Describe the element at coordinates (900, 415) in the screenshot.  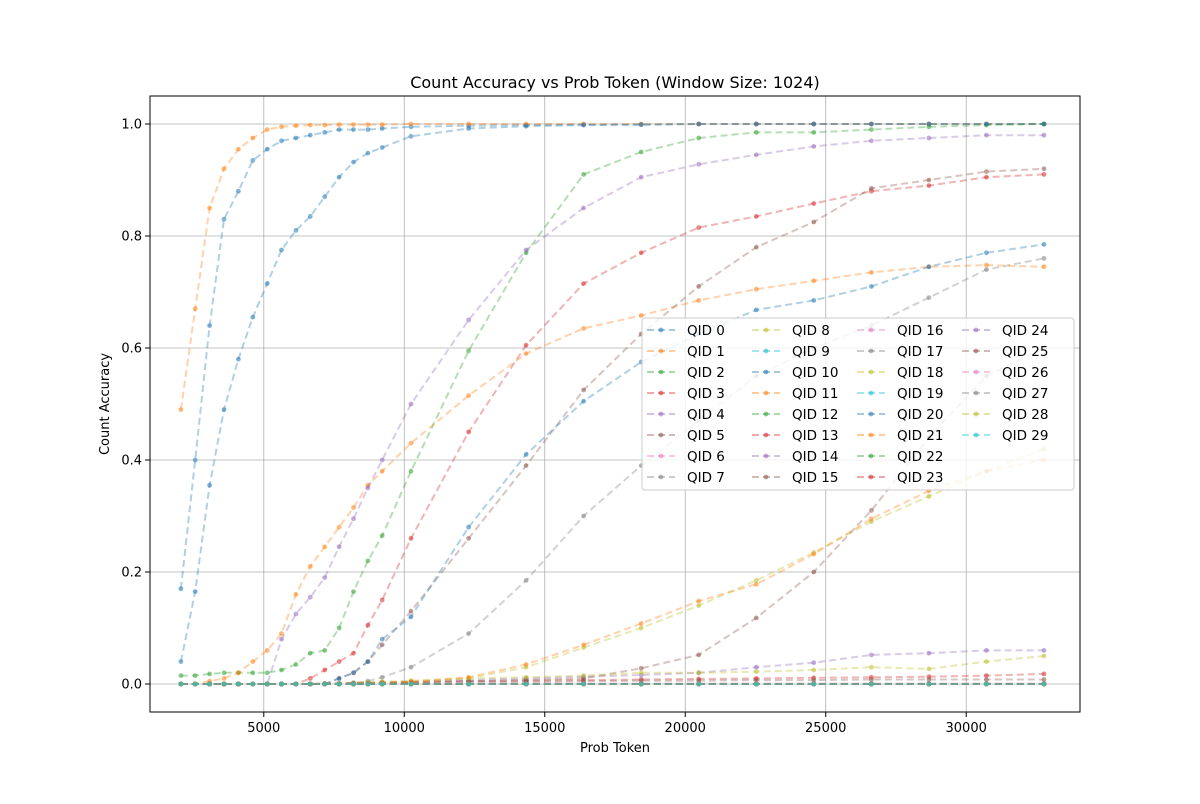
I see `legend-entry: QID 20` at that location.